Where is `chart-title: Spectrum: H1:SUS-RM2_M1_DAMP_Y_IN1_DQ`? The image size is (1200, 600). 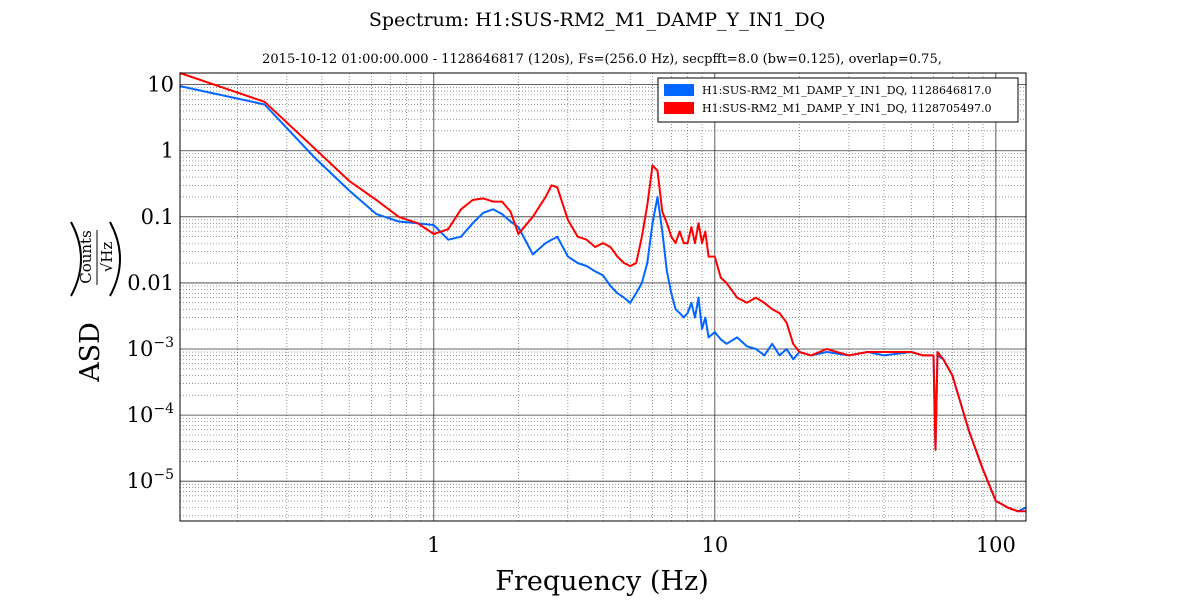
chart-title: Spectrum: H1:SUS-RM2_M1_DAMP_Y_IN1_DQ is located at coordinates (597, 20).